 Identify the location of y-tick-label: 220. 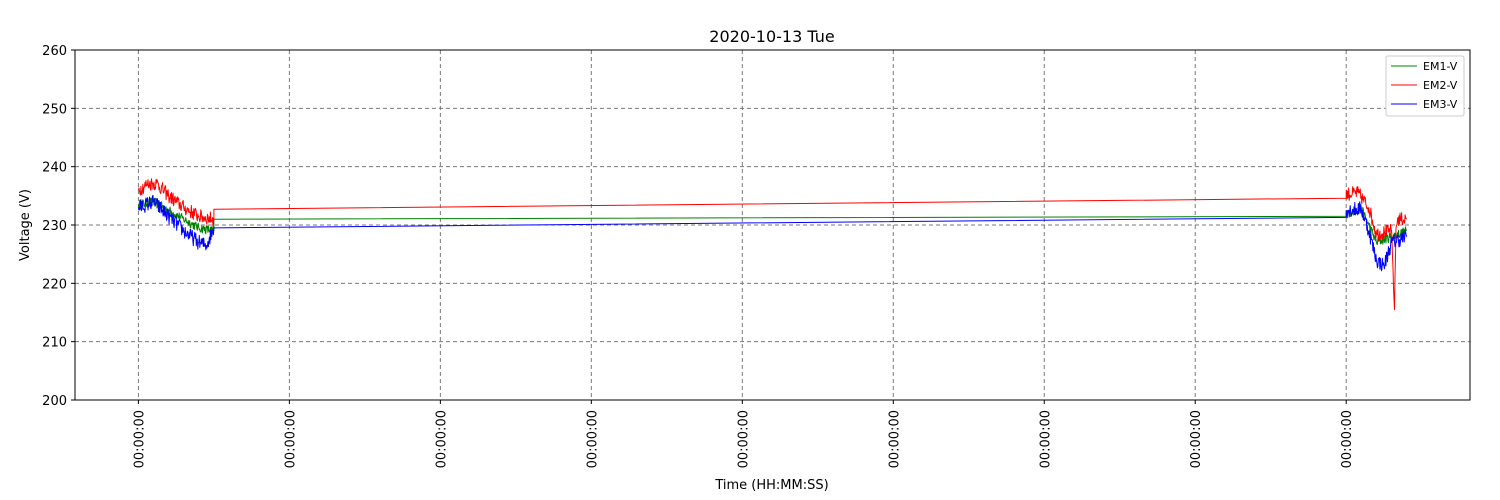
(54, 284).